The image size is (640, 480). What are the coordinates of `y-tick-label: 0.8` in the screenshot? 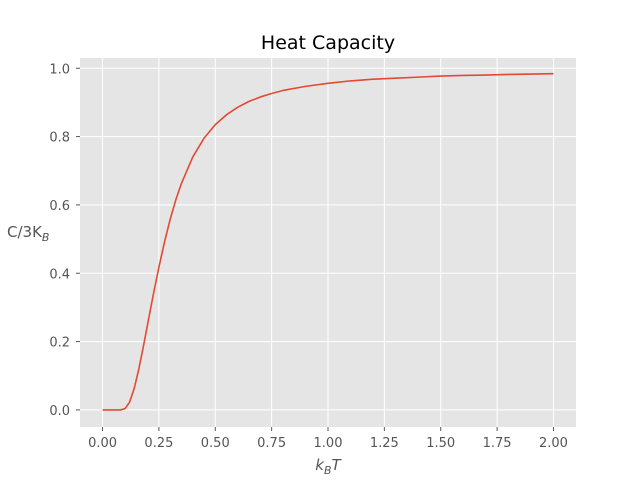 It's located at (59, 138).